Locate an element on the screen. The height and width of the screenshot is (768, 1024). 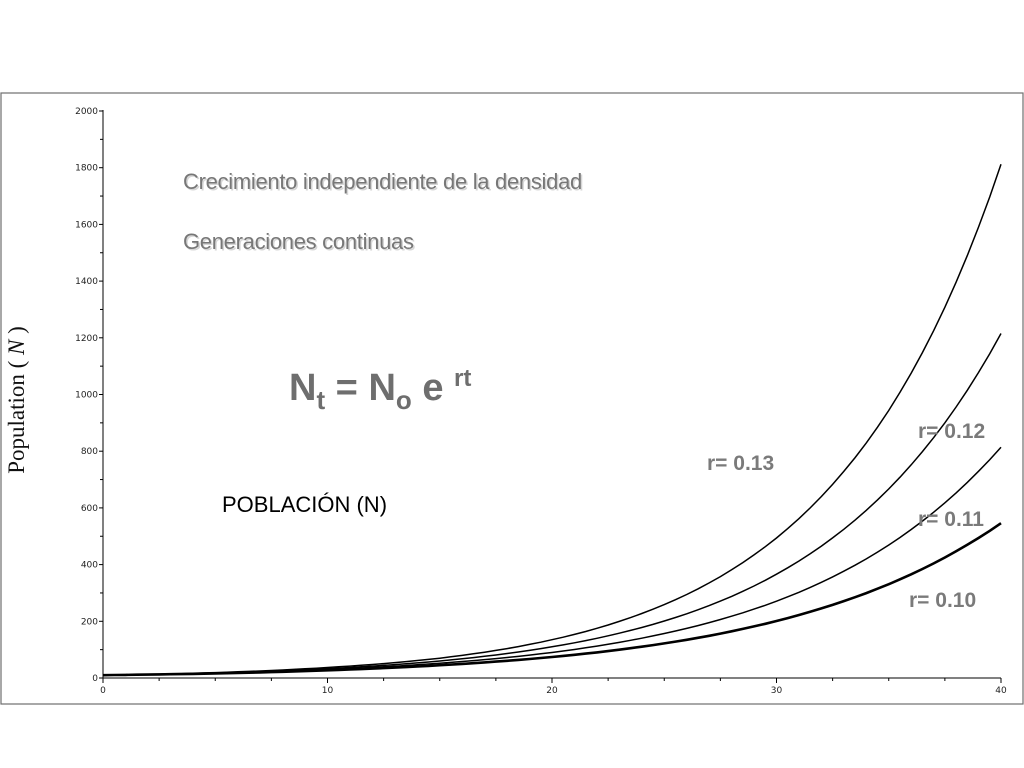
y-tick-label: 800 is located at coordinates (89, 452).